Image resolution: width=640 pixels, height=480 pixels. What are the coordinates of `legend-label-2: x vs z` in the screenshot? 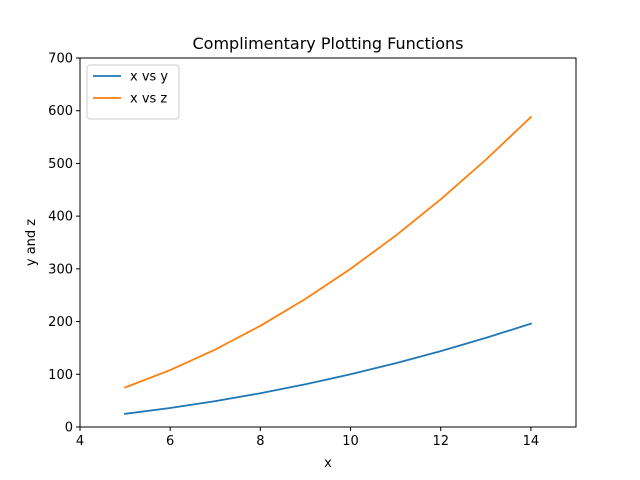 It's located at (148, 99).